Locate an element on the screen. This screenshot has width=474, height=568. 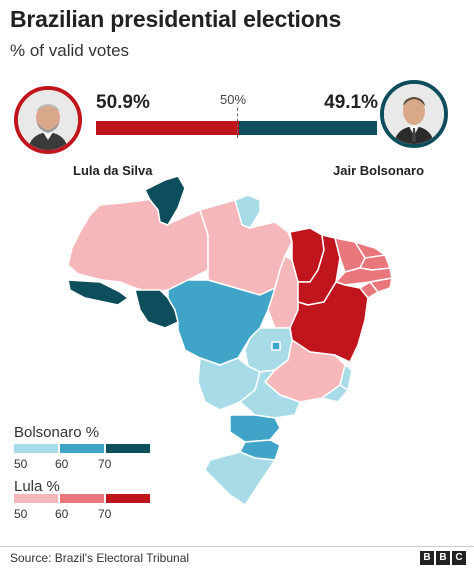
bolsonaro-portrait-avatar is located at coordinates (414, 114).